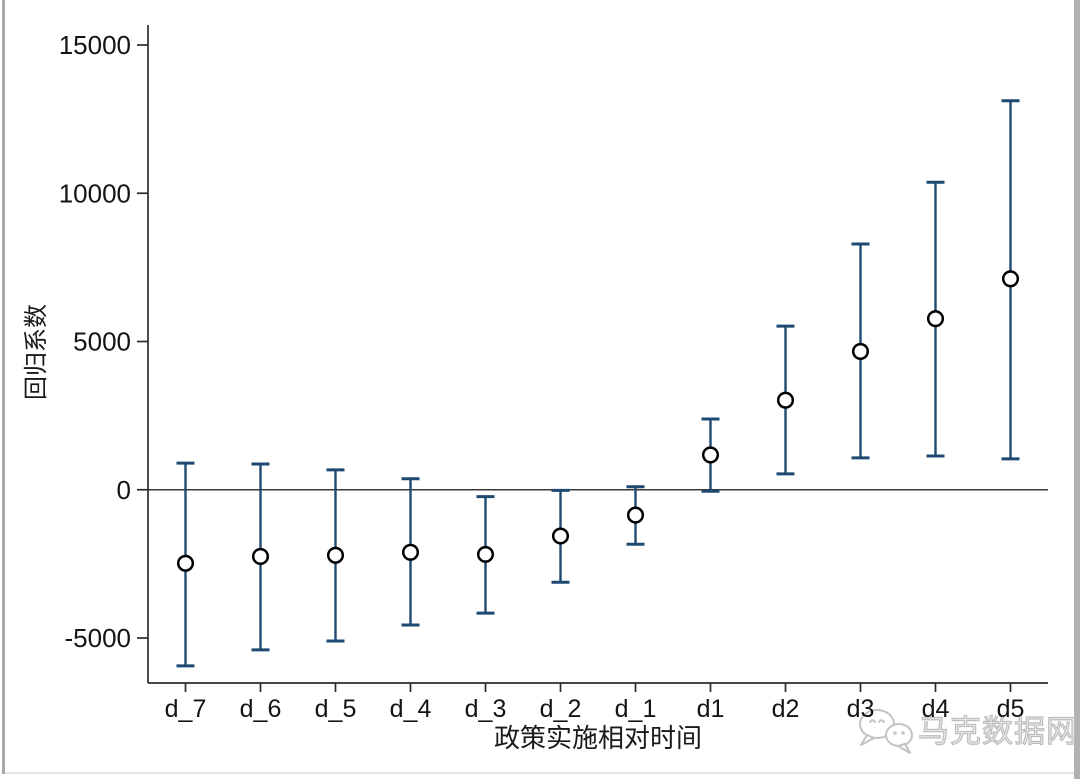 The height and width of the screenshot is (779, 1080). I want to click on x-tick-label: d3, so click(861, 709).